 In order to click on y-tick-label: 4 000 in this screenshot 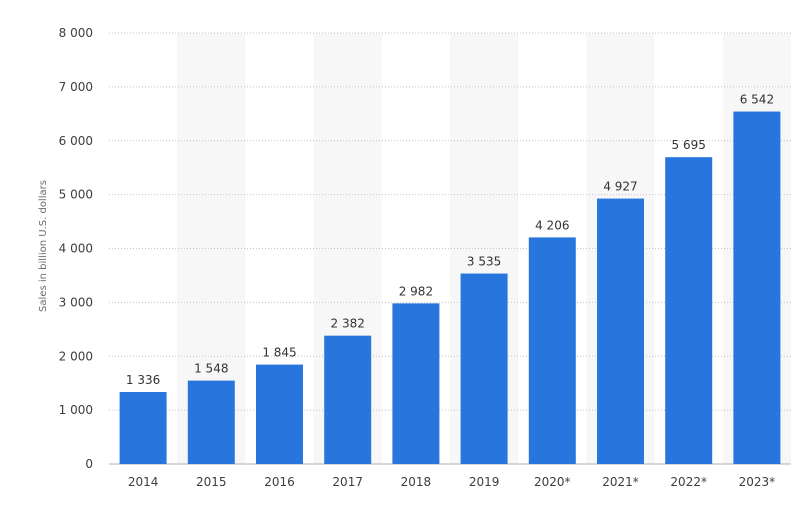, I will do `click(76, 249)`.